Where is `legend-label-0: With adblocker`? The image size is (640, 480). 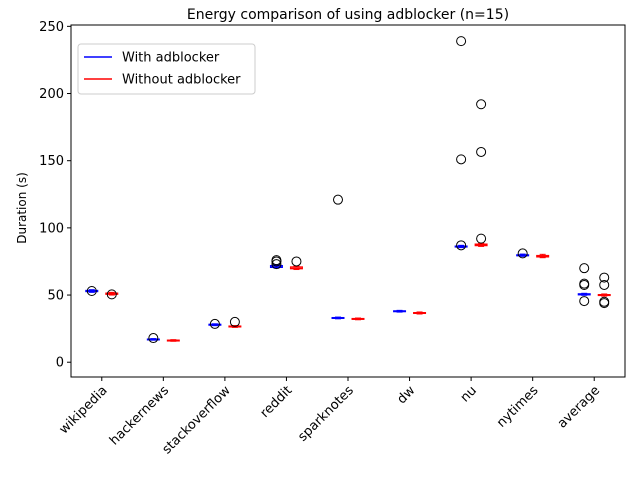
legend-label-0: With adblocker is located at coordinates (171, 58).